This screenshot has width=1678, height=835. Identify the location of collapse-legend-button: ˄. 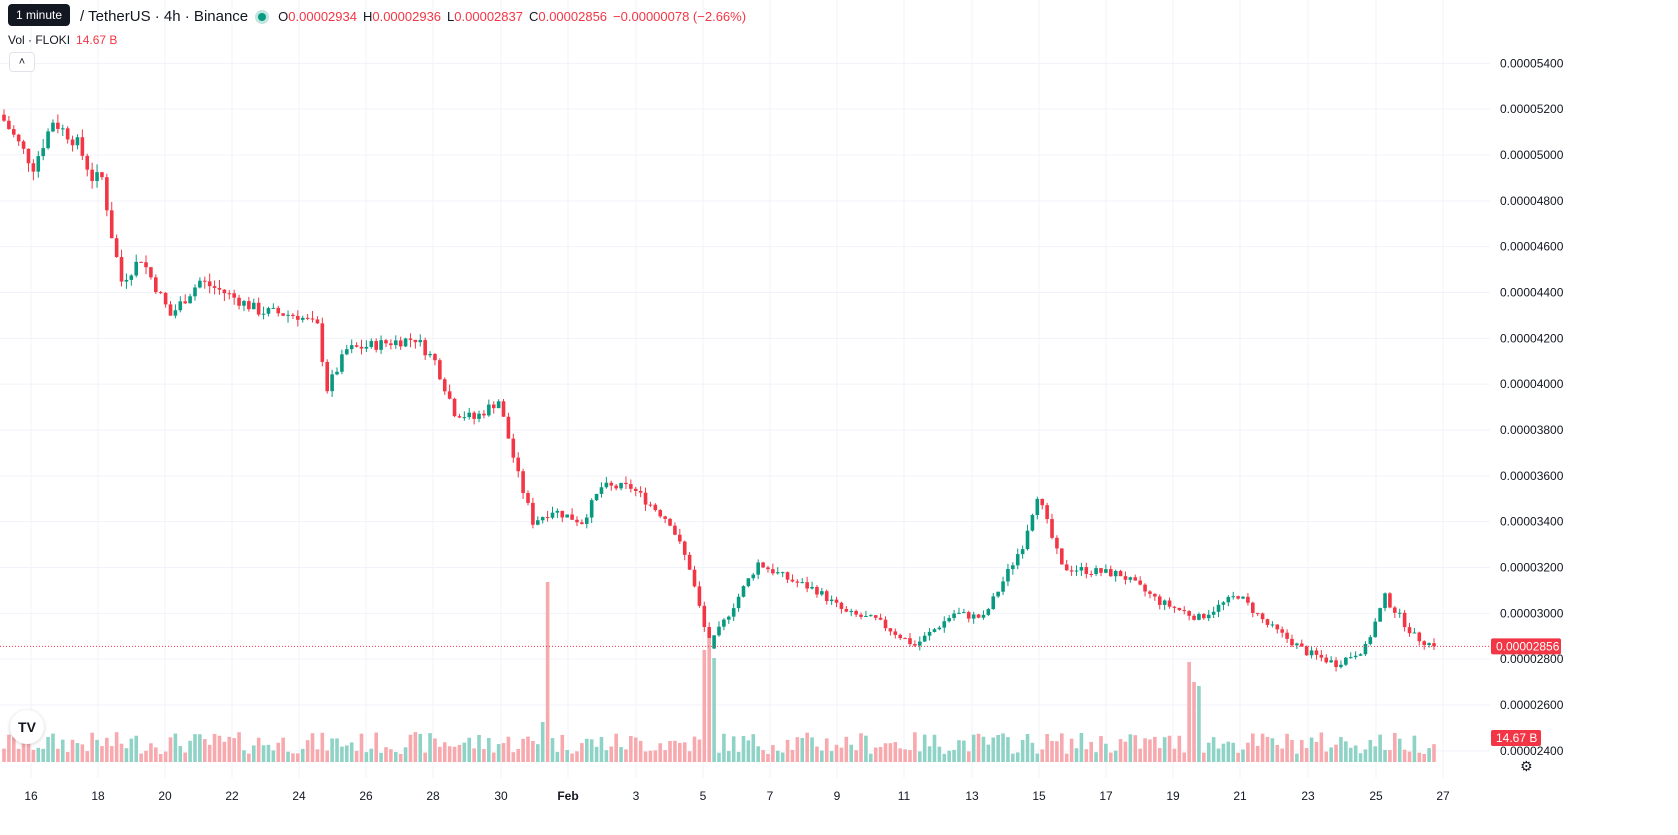
(22, 62).